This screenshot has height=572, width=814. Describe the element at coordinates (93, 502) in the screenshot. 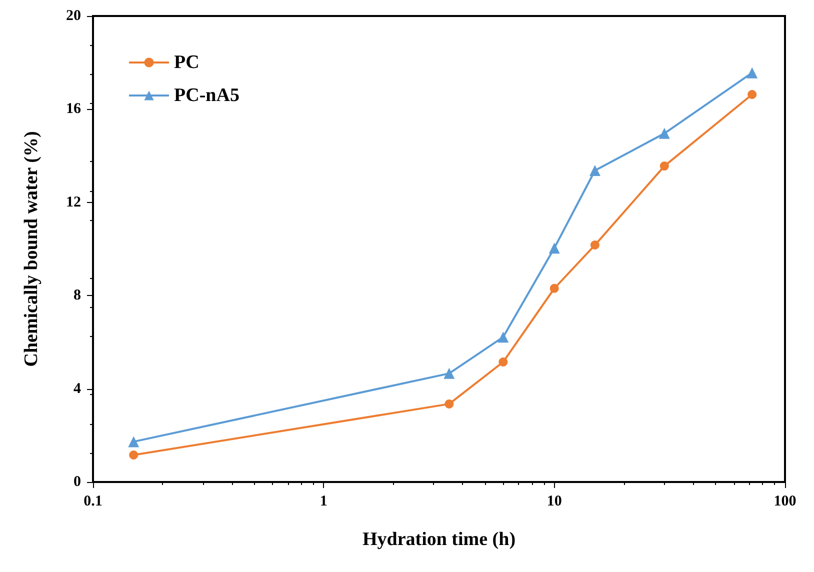

I see `x-tick-label: 0.1` at that location.